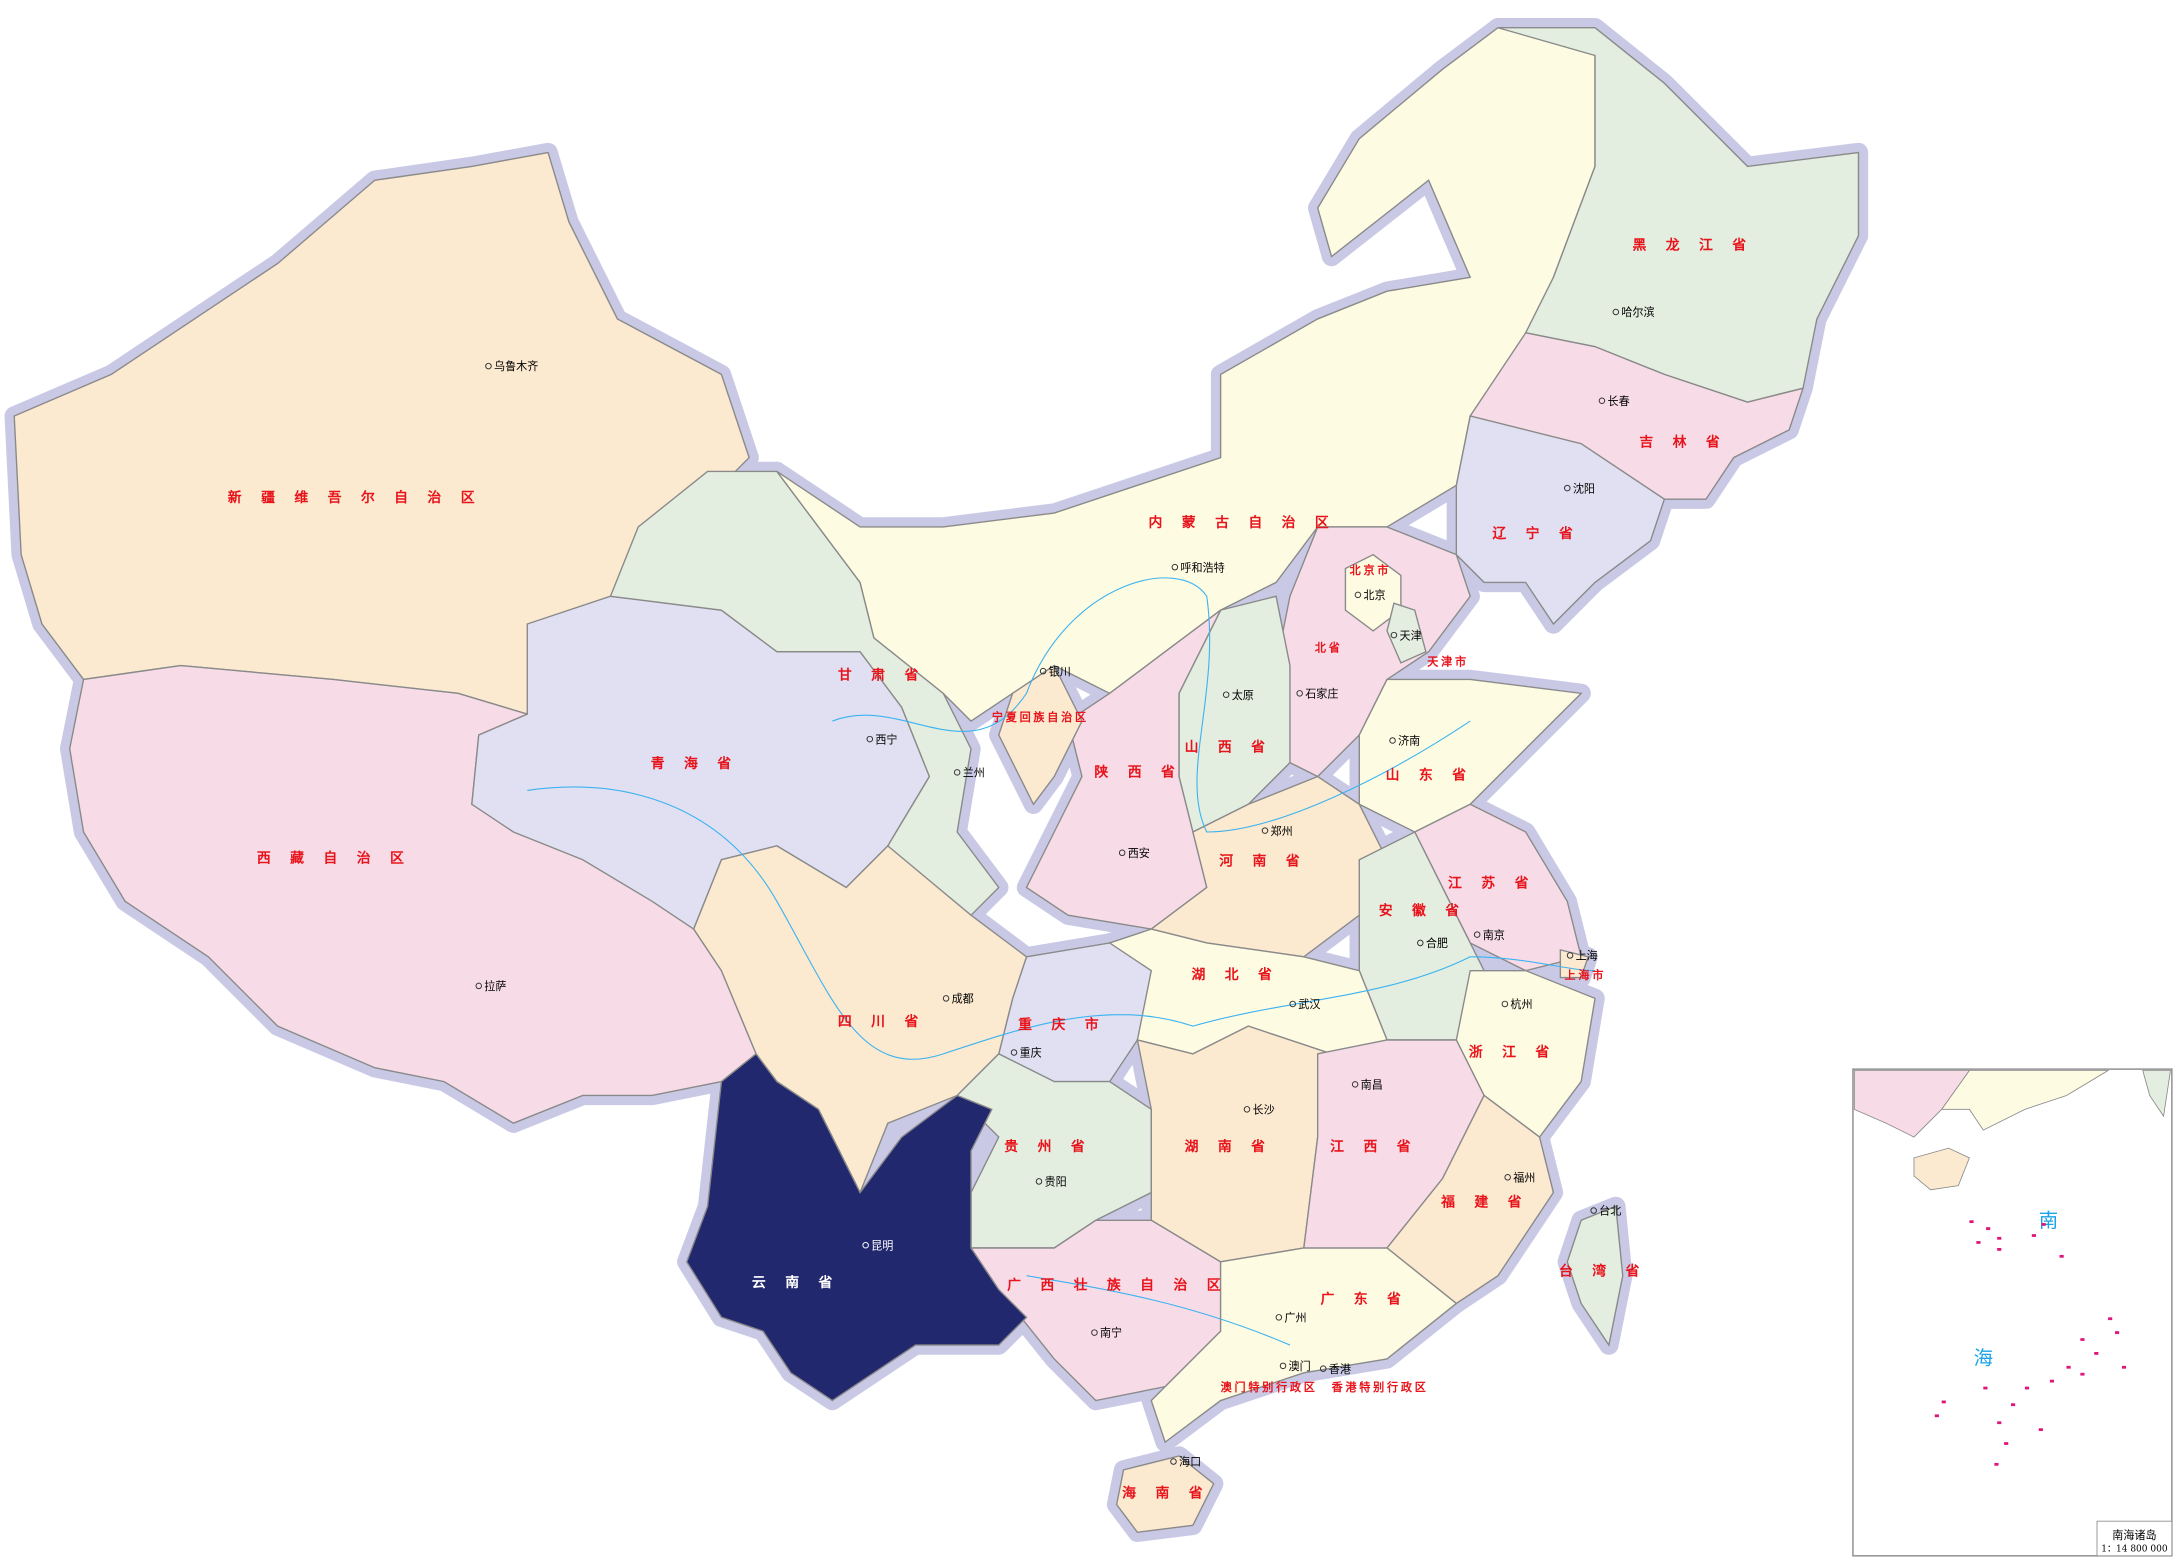 This screenshot has width=2175, height=1560. I want to click on capital-label: 成都, so click(963, 999).